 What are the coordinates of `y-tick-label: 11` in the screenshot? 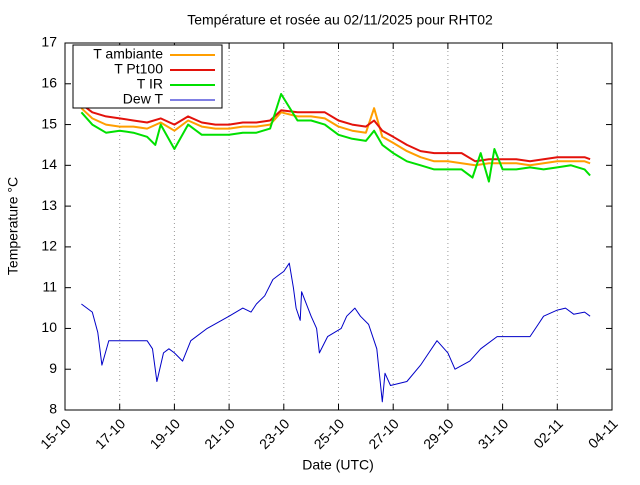 It's located at (49, 286).